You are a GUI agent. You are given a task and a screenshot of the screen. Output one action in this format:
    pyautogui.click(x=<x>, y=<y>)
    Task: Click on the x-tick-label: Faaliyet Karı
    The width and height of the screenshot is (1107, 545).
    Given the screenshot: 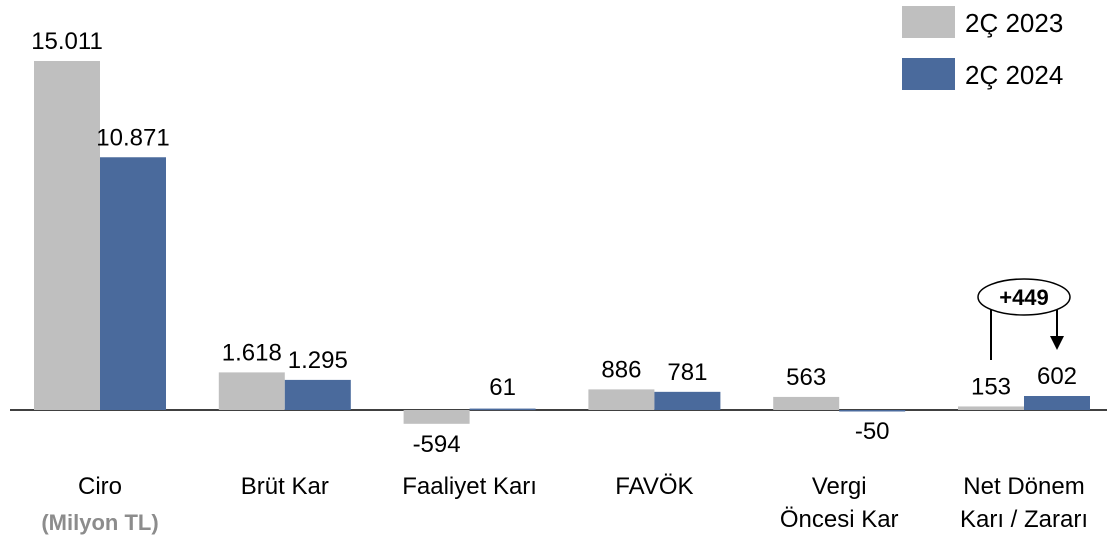 What is the action you would take?
    pyautogui.click(x=469, y=486)
    